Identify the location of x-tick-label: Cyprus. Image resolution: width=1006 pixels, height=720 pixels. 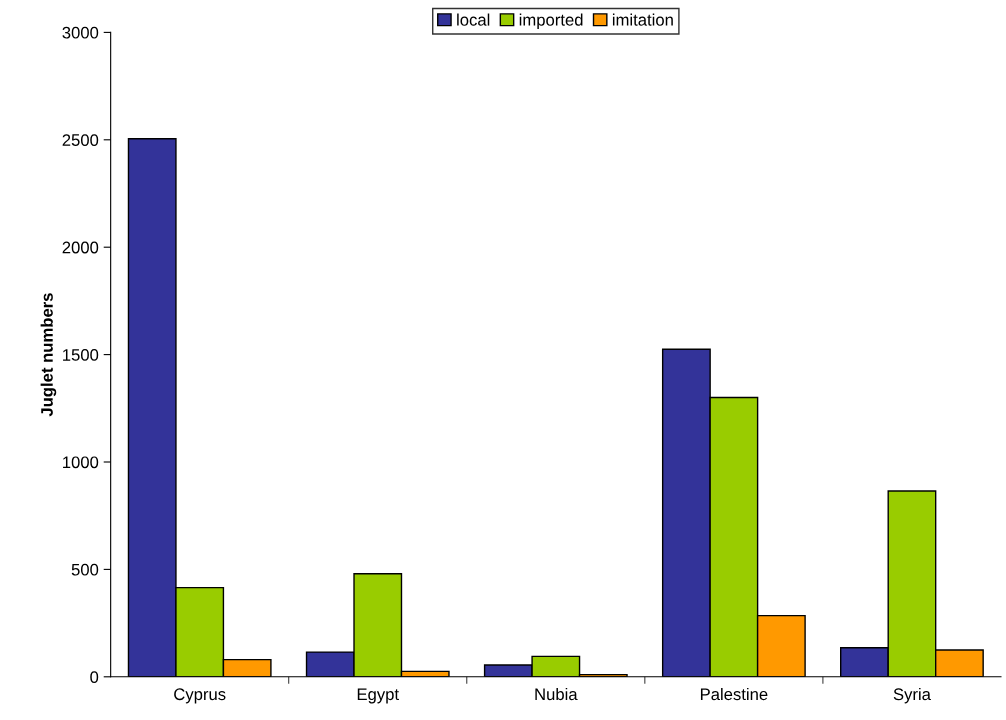
(200, 696).